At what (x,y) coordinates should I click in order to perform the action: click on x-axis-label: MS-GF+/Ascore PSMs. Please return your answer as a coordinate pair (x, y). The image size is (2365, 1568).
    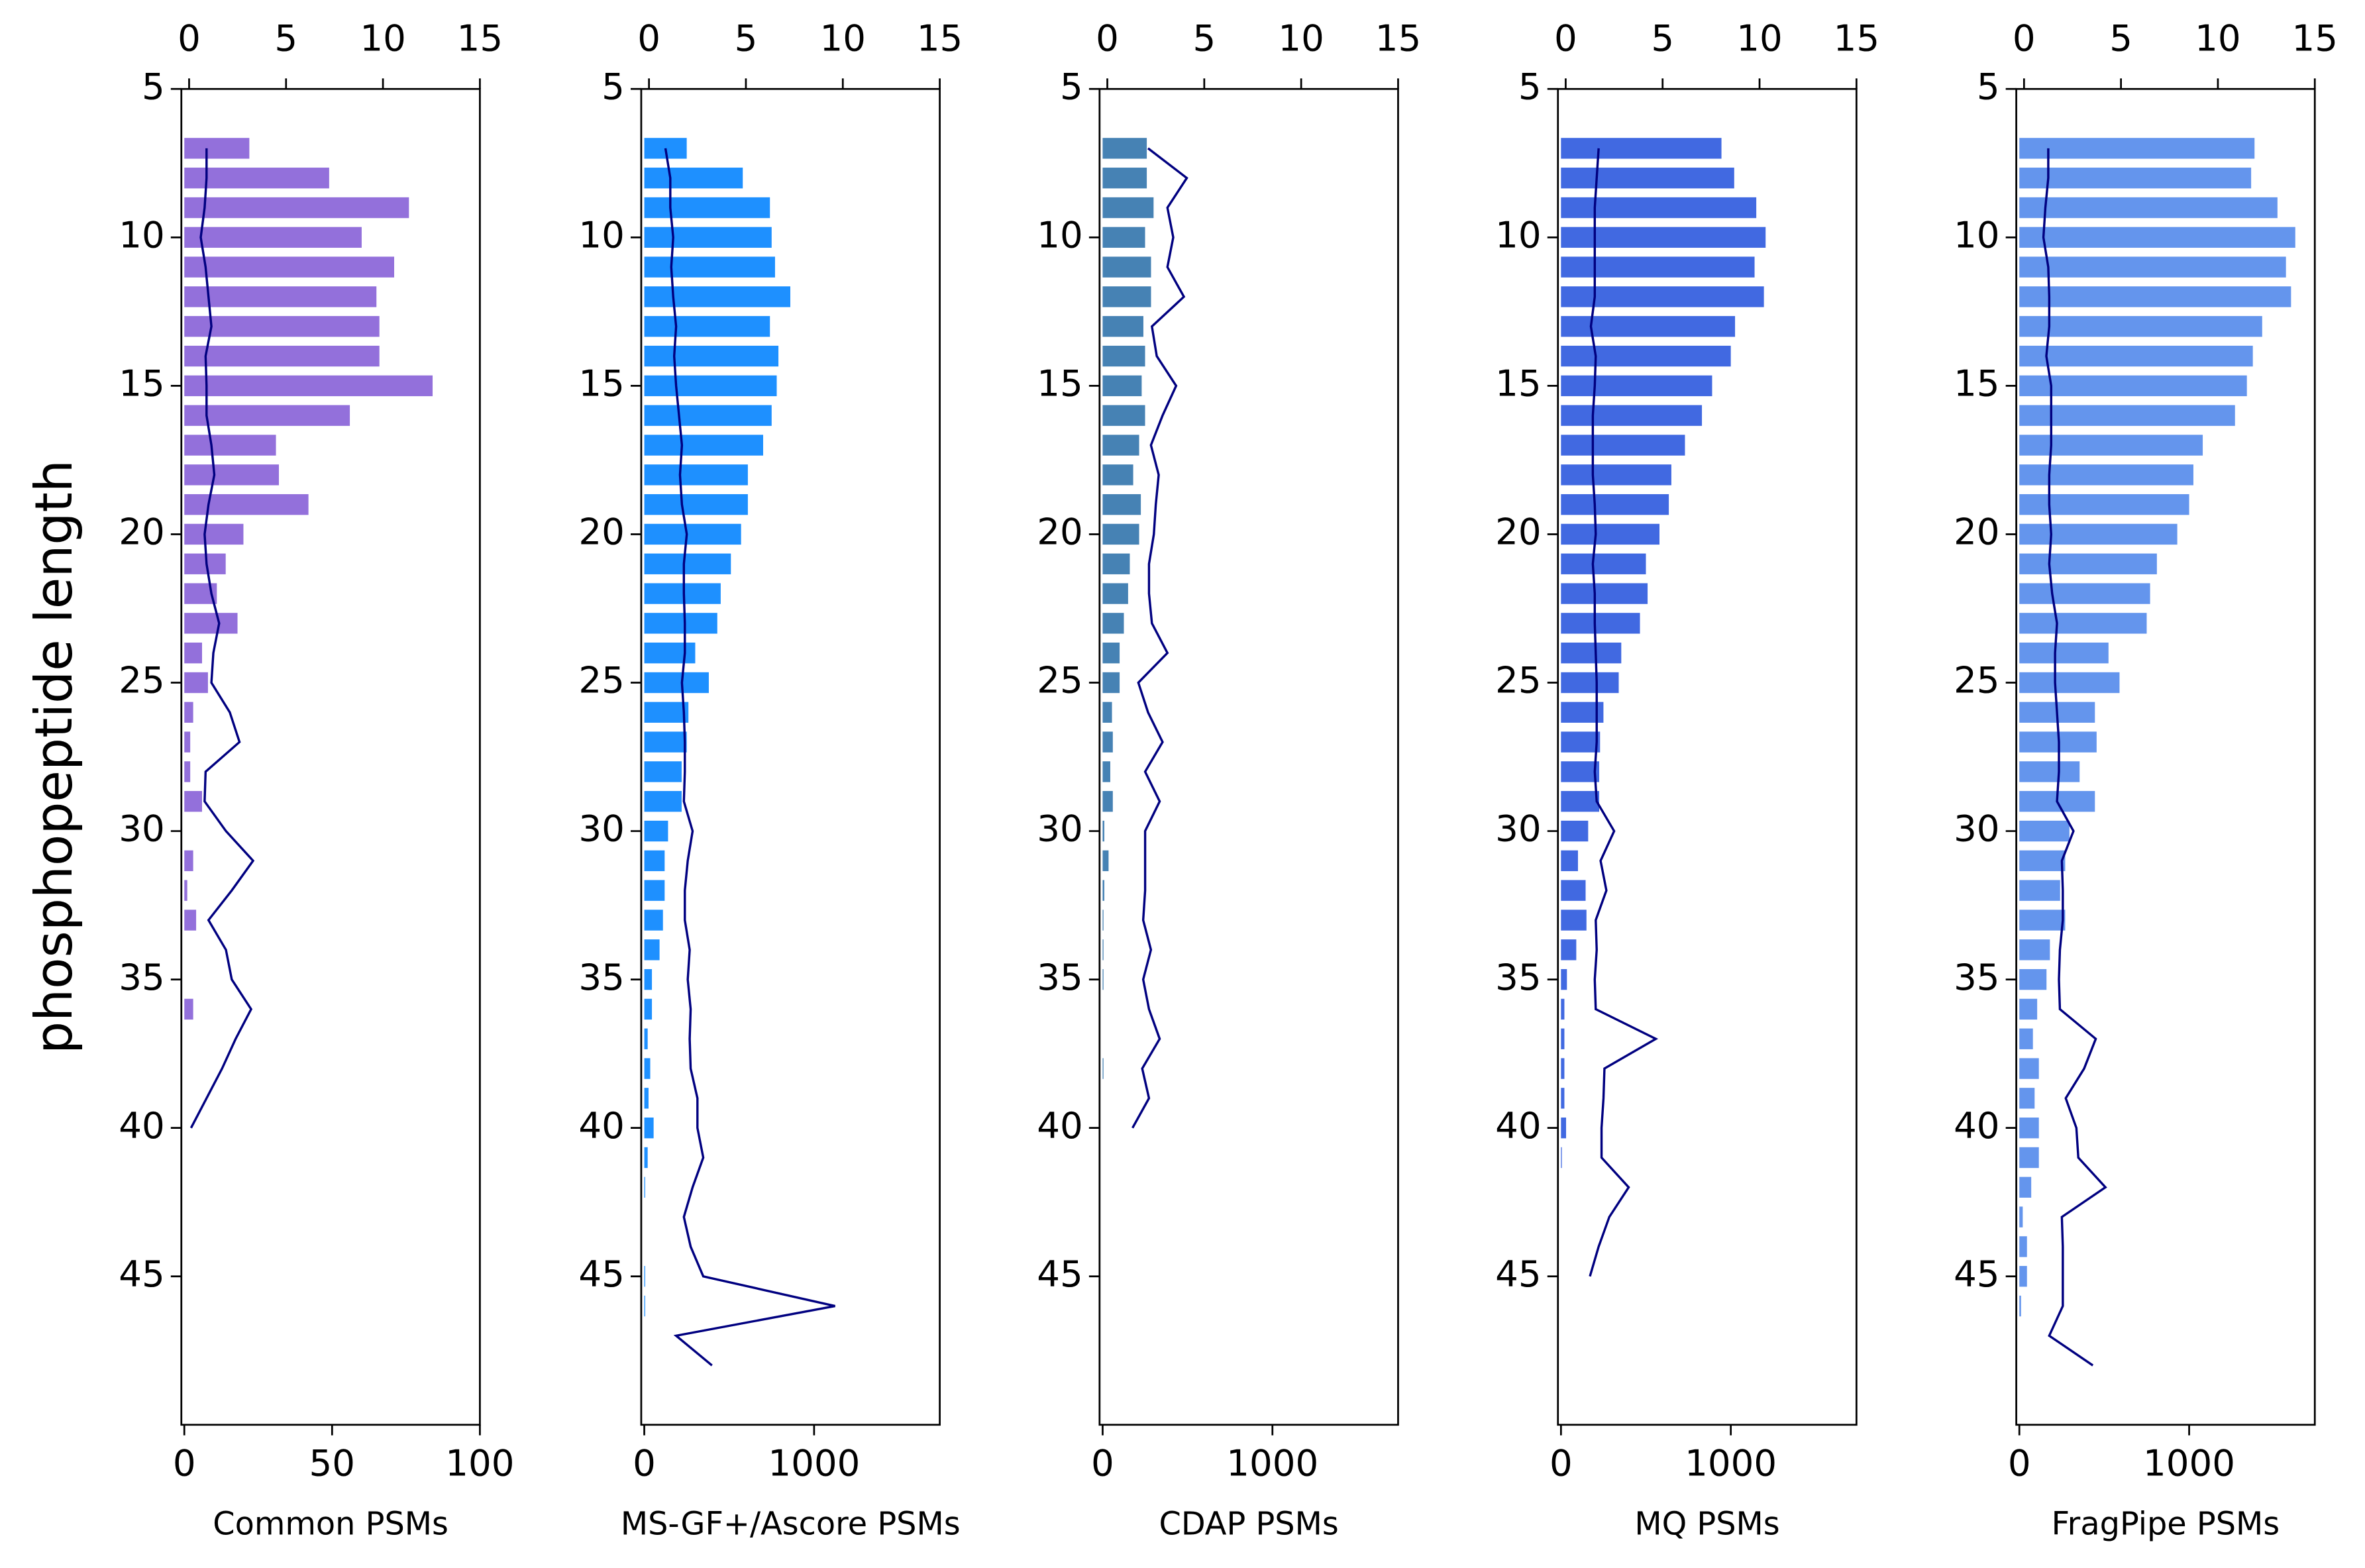
    Looking at the image, I should click on (791, 1524).